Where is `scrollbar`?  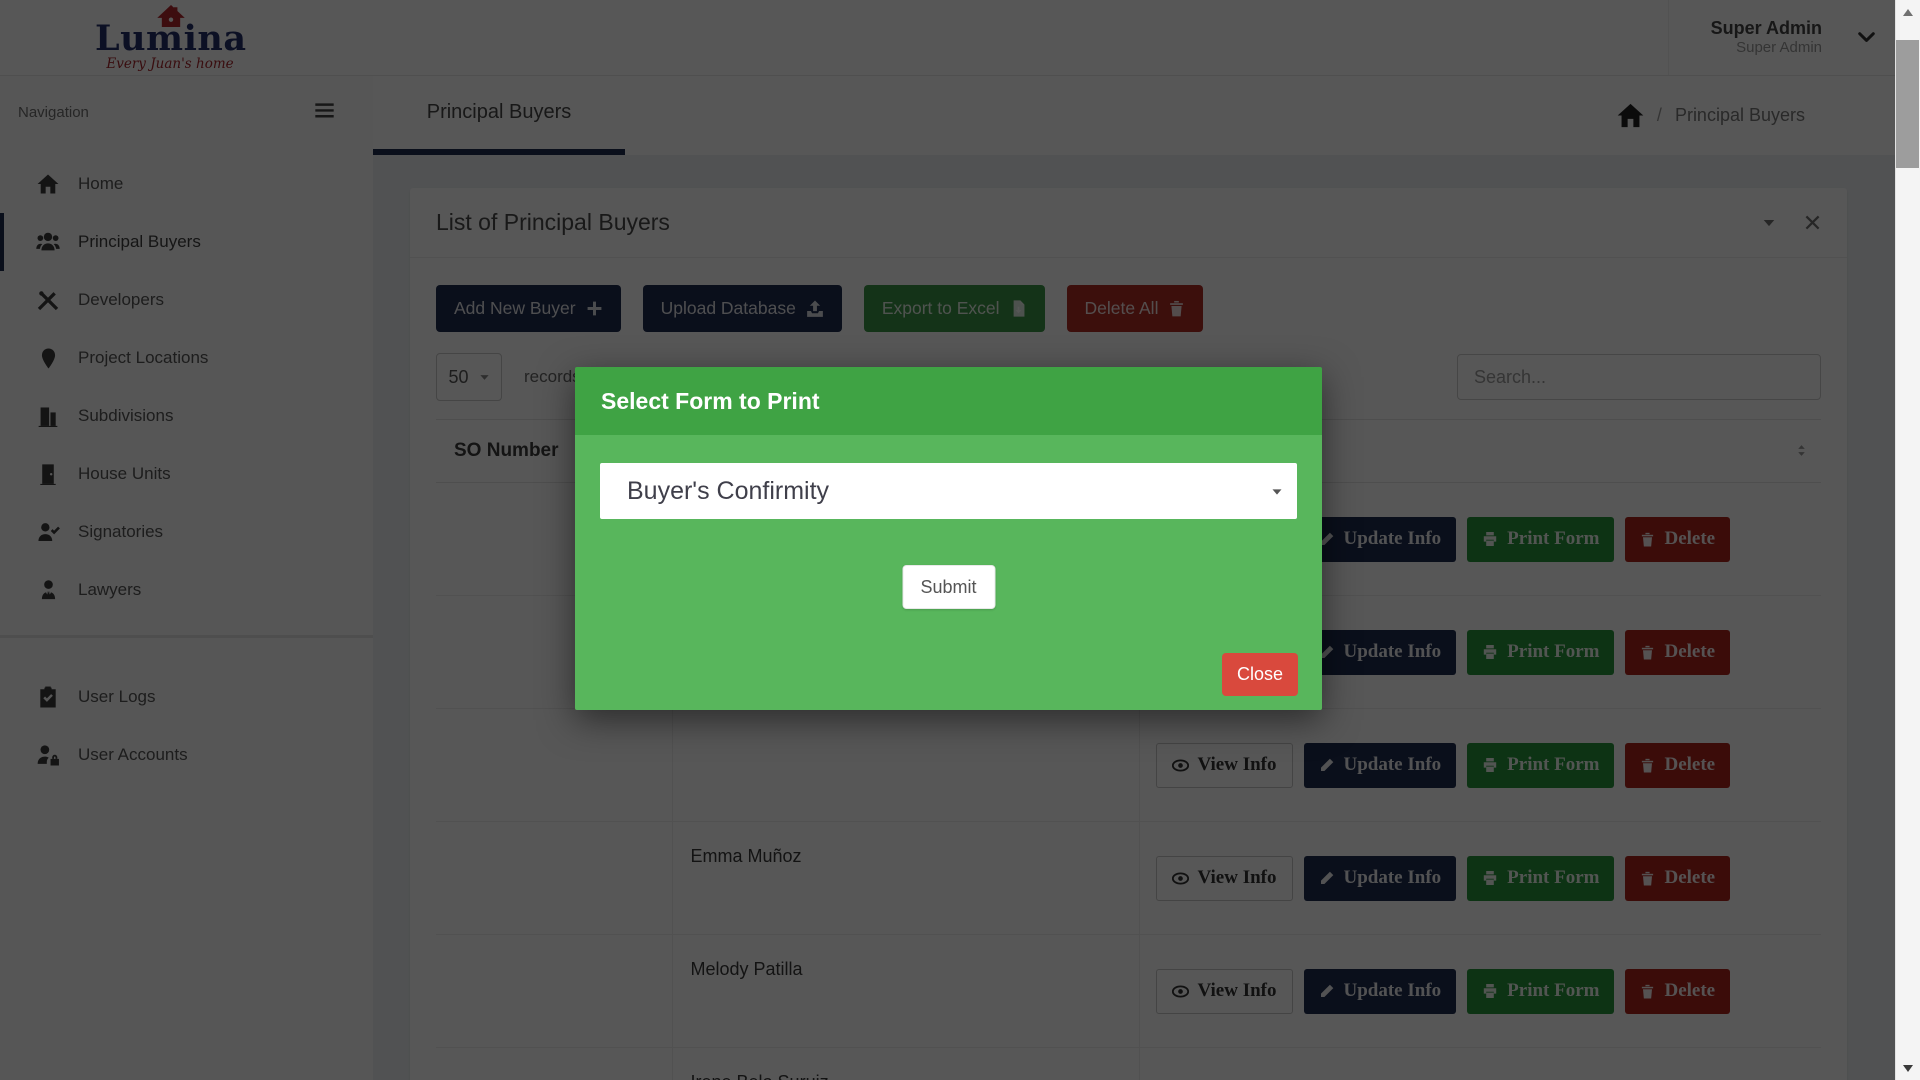 scrollbar is located at coordinates (1907, 540).